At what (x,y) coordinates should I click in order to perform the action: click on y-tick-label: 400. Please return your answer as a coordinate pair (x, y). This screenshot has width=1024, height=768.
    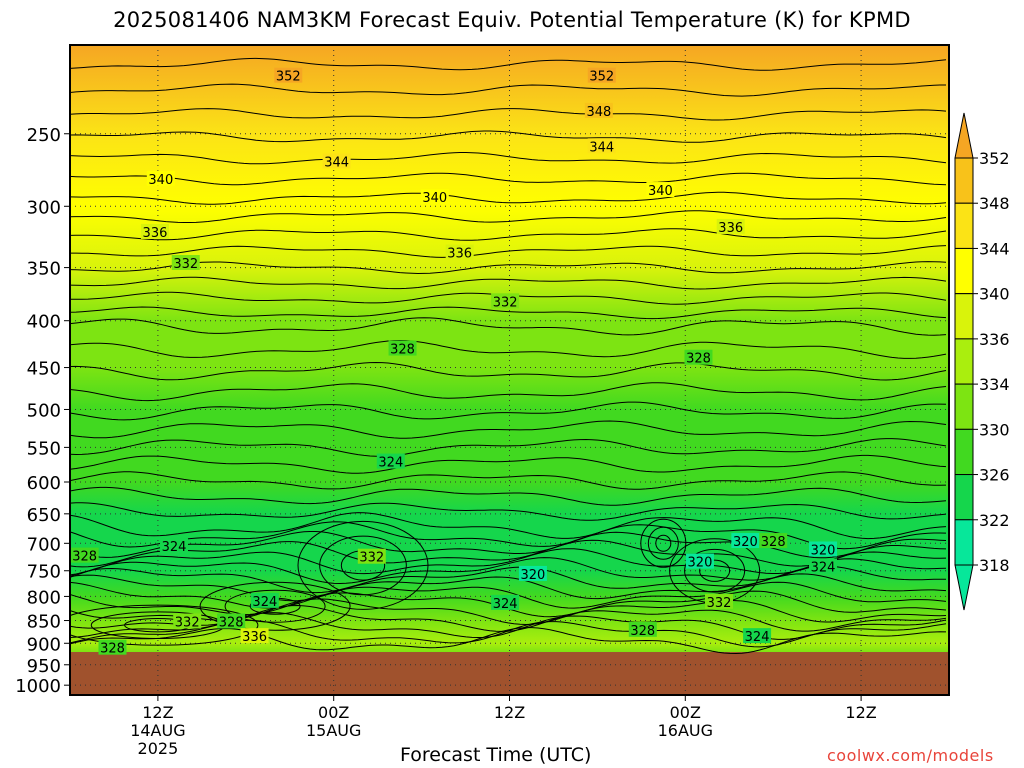
    Looking at the image, I should click on (44, 322).